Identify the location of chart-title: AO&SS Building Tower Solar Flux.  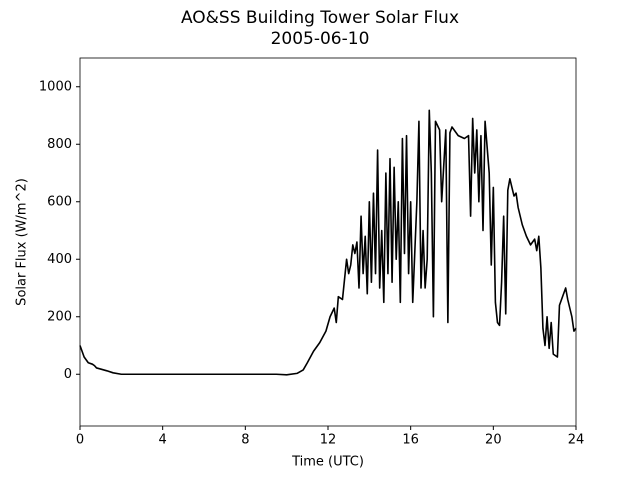
(320, 18).